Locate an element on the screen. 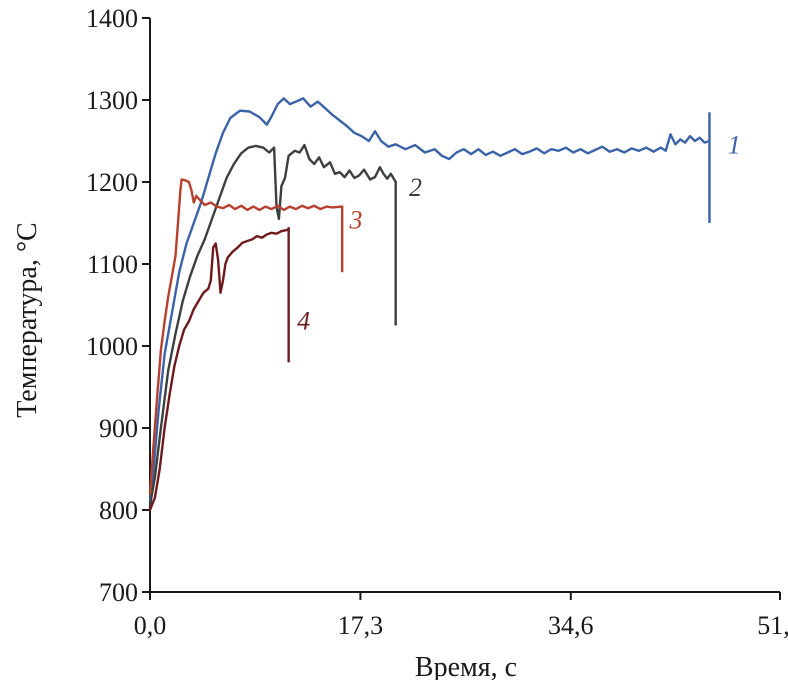 The width and height of the screenshot is (788, 680). x-tick-label: 17,3 is located at coordinates (361, 625).